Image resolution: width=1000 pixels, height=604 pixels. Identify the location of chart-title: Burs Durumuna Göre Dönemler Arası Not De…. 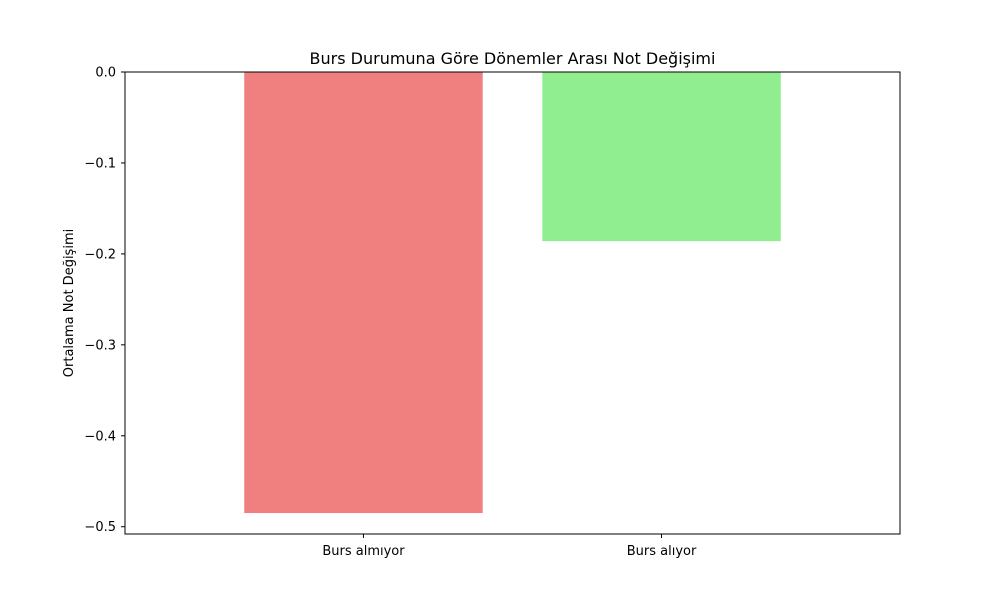
(513, 58).